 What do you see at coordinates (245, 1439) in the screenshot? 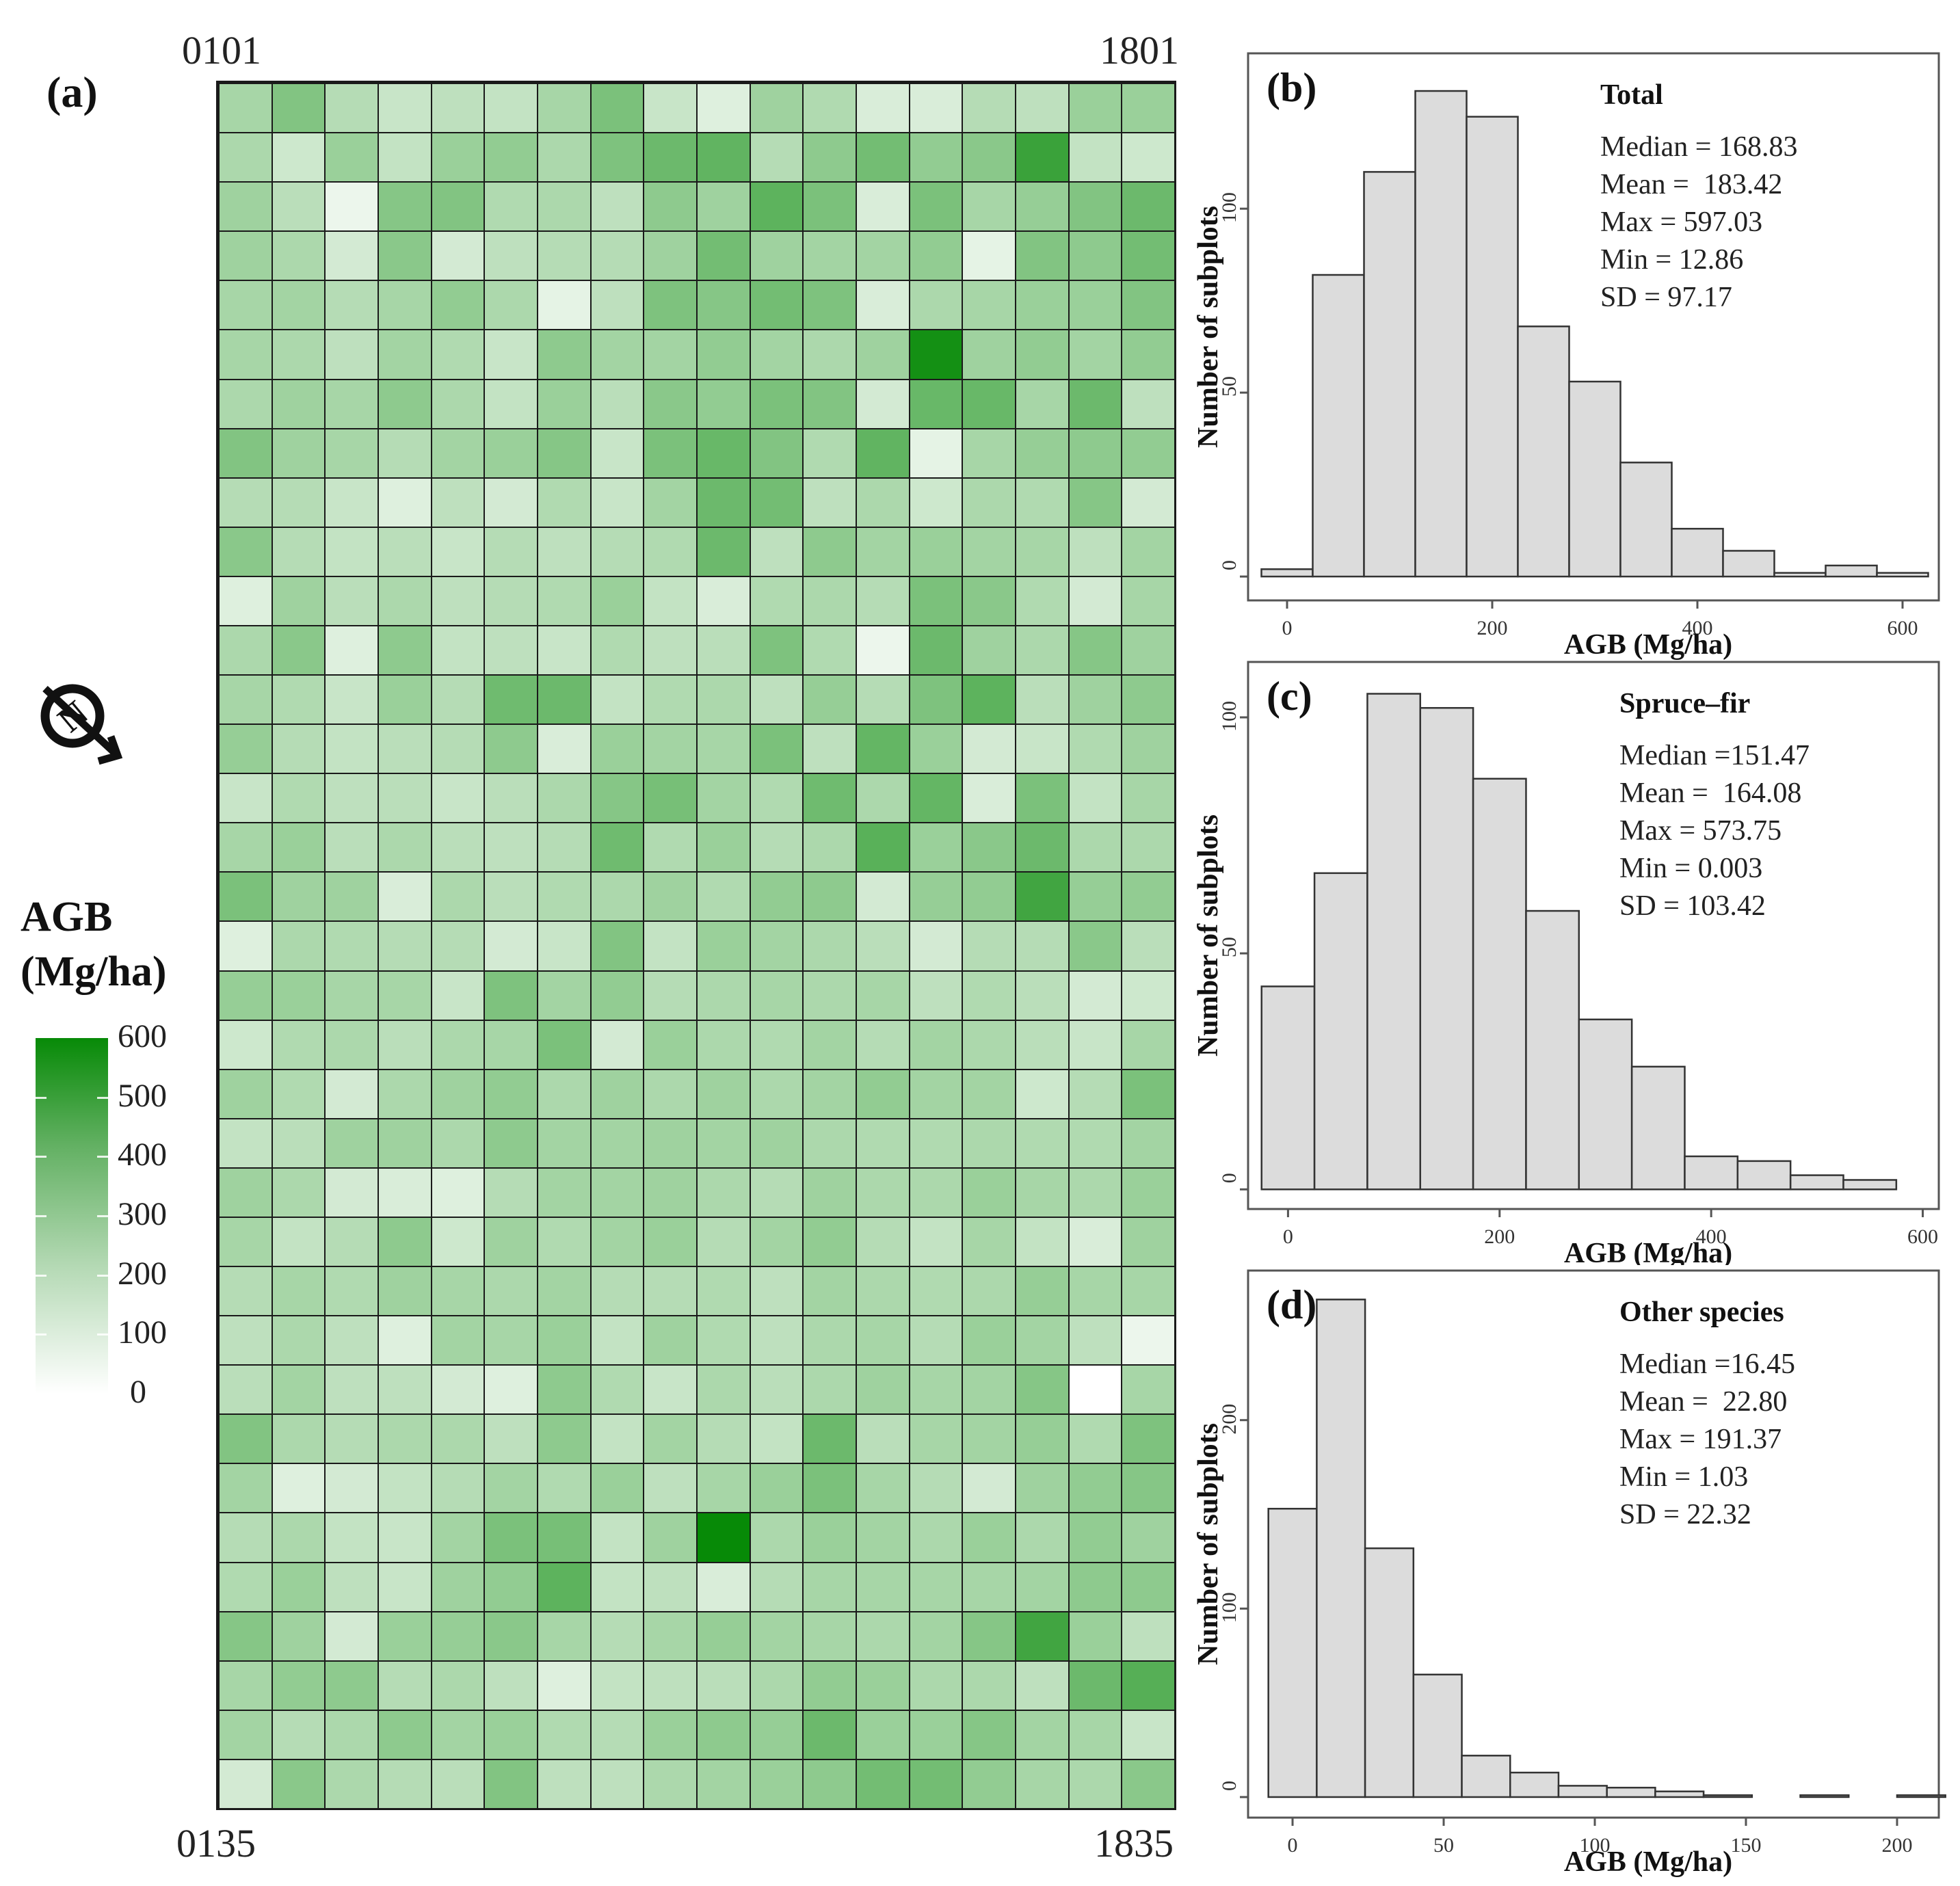
I see `heatmap-cell-r28-c1` at bounding box center [245, 1439].